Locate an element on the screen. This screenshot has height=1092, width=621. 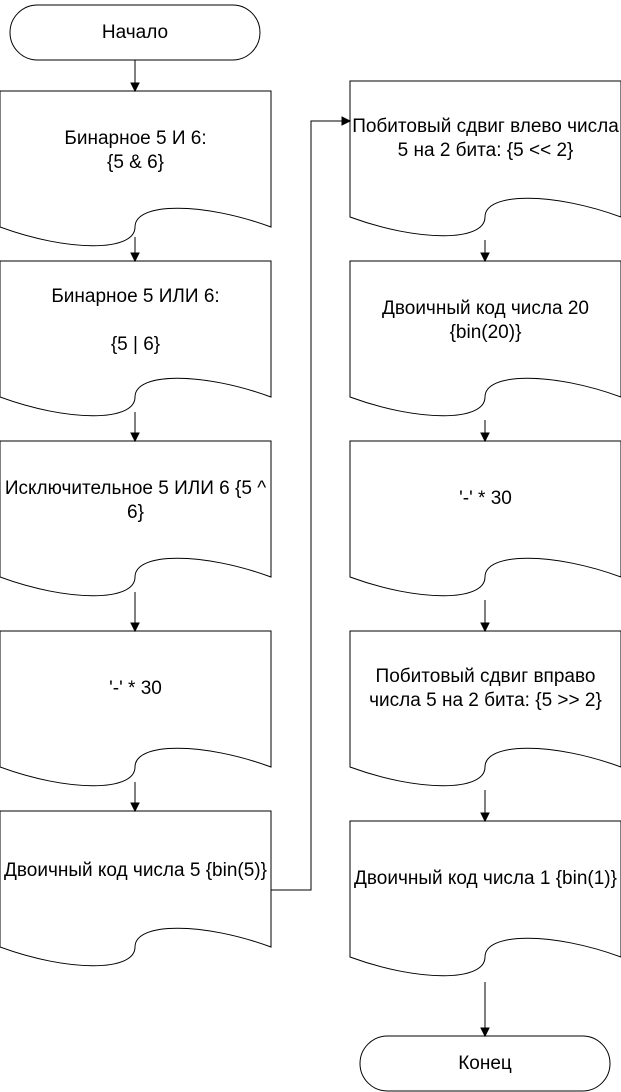
process-label-right-2: Двоичный код числа 20 {bin(20)} is located at coordinates (485, 320).